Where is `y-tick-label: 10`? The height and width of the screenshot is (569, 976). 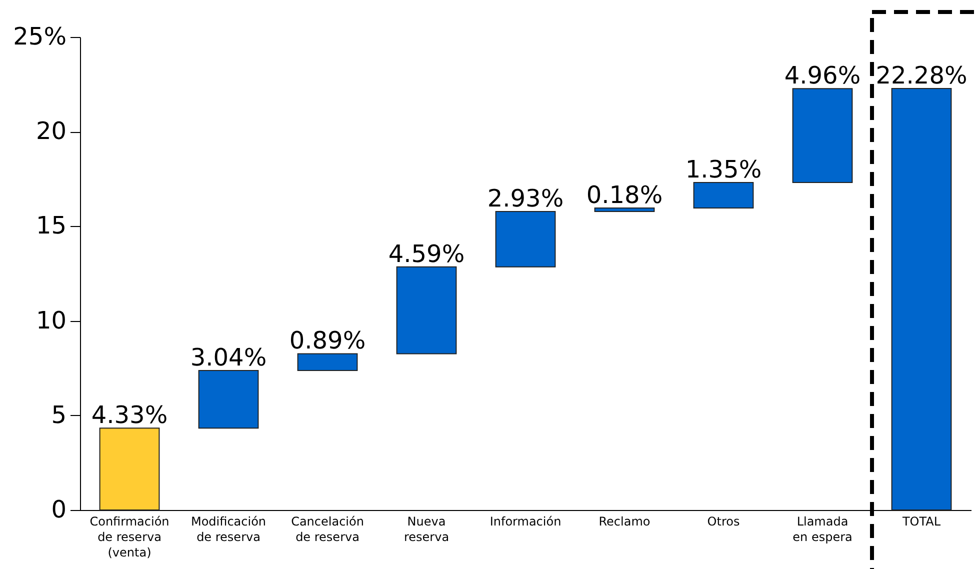 y-tick-label: 10 is located at coordinates (51, 320).